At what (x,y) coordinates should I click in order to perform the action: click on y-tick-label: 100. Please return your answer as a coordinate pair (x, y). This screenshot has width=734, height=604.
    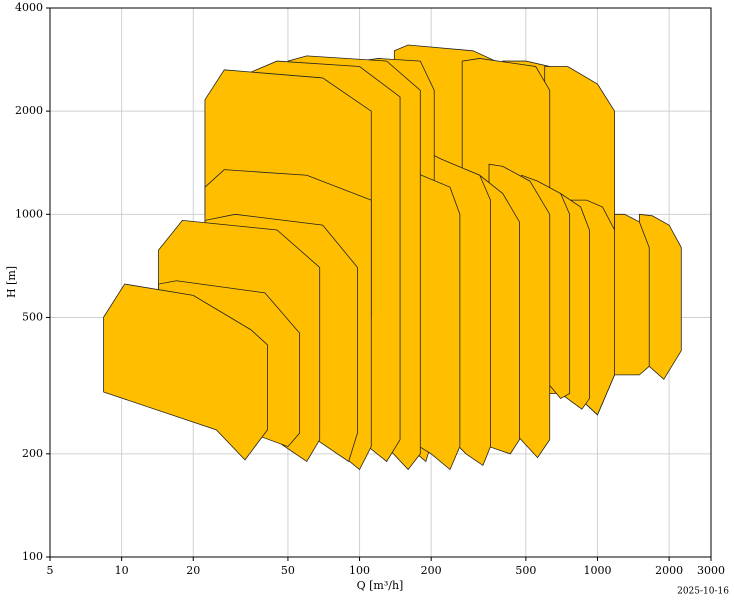
    Looking at the image, I should click on (32, 556).